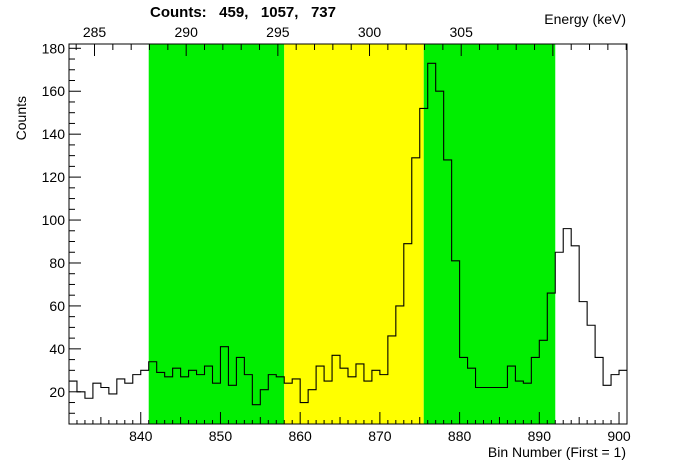 This screenshot has height=472, width=696. Describe the element at coordinates (619, 436) in the screenshot. I see `x-tick-label: 900` at that location.